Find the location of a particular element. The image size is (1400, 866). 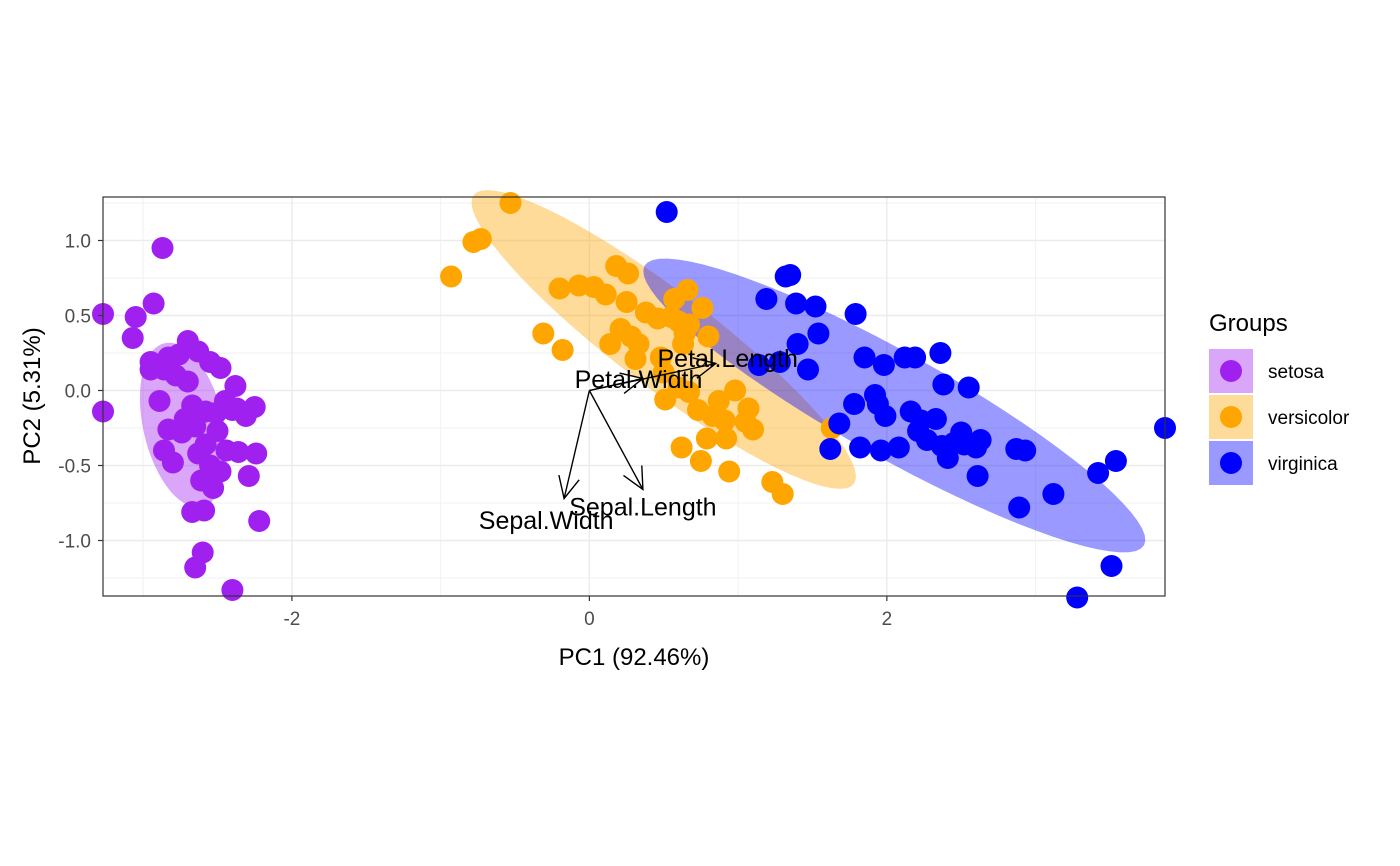

loading-arrow-Sepal.Width is located at coordinates (577, 444).